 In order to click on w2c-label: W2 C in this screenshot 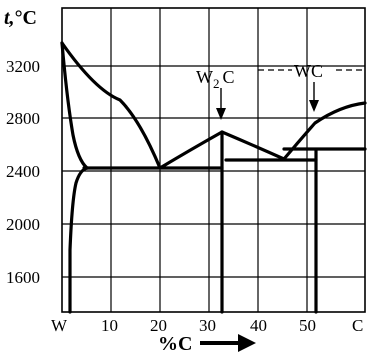, I will do `click(215, 79)`.